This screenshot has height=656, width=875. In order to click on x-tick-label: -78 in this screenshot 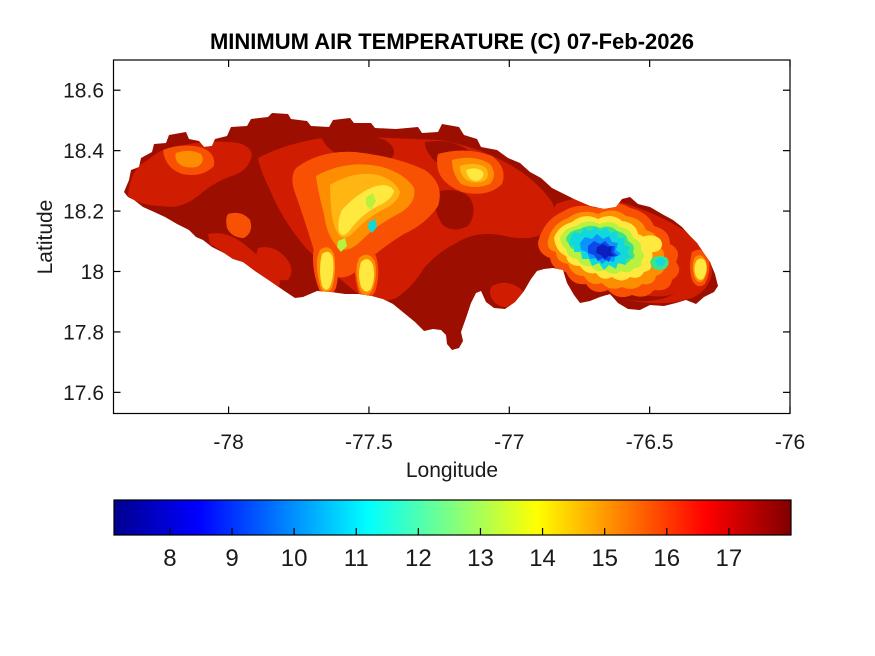, I will do `click(228, 442)`.